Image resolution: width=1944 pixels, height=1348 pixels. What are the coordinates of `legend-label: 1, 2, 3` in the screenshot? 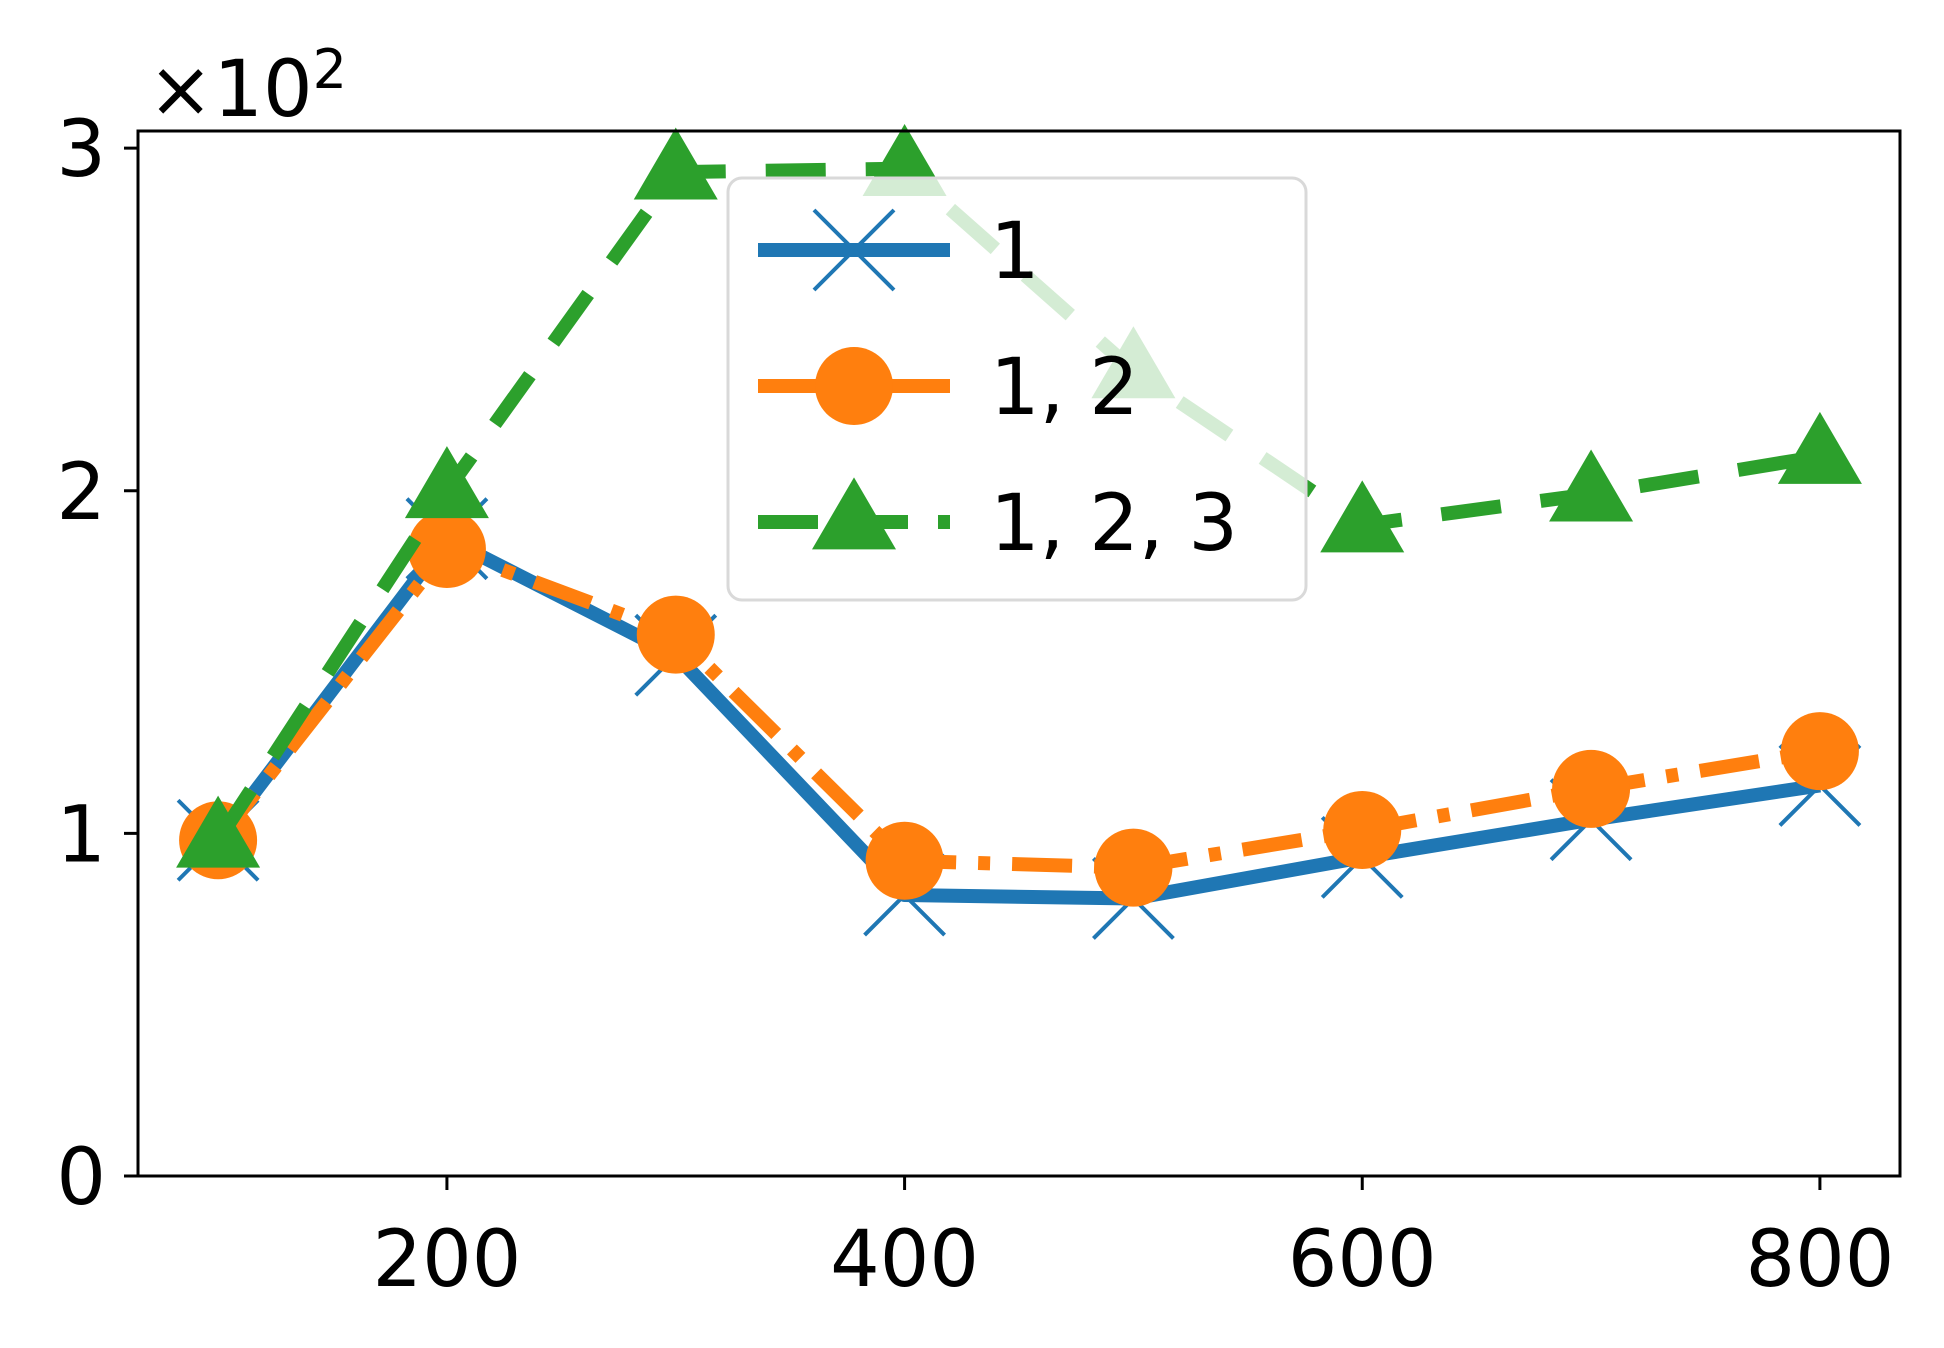 It's located at (1114, 524).